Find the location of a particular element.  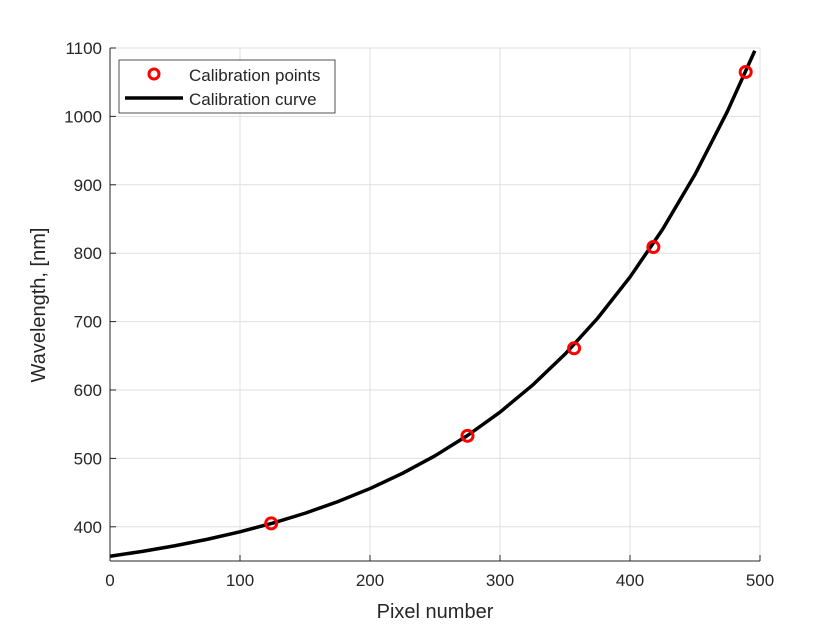

legend: Calibration points Calibration curve is located at coordinates (227, 86).